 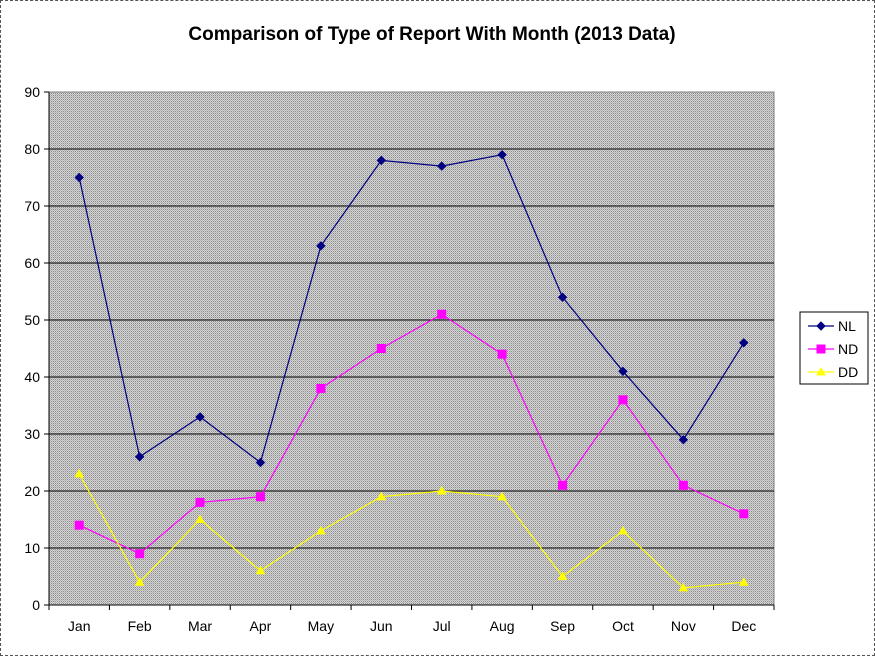 I want to click on legend-item-nd: ND, so click(x=833, y=349).